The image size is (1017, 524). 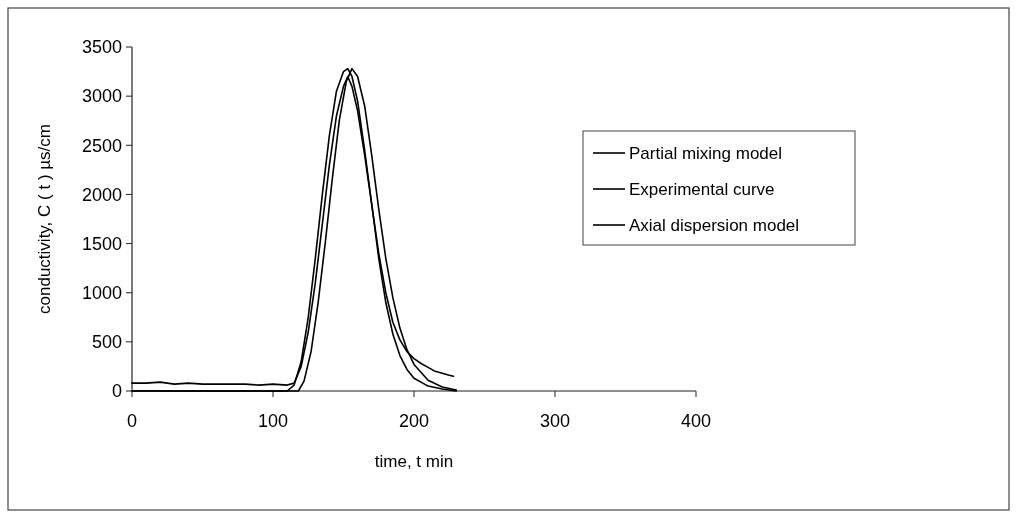 What do you see at coordinates (714, 225) in the screenshot?
I see `legend-label: Axial dispersion model` at bounding box center [714, 225].